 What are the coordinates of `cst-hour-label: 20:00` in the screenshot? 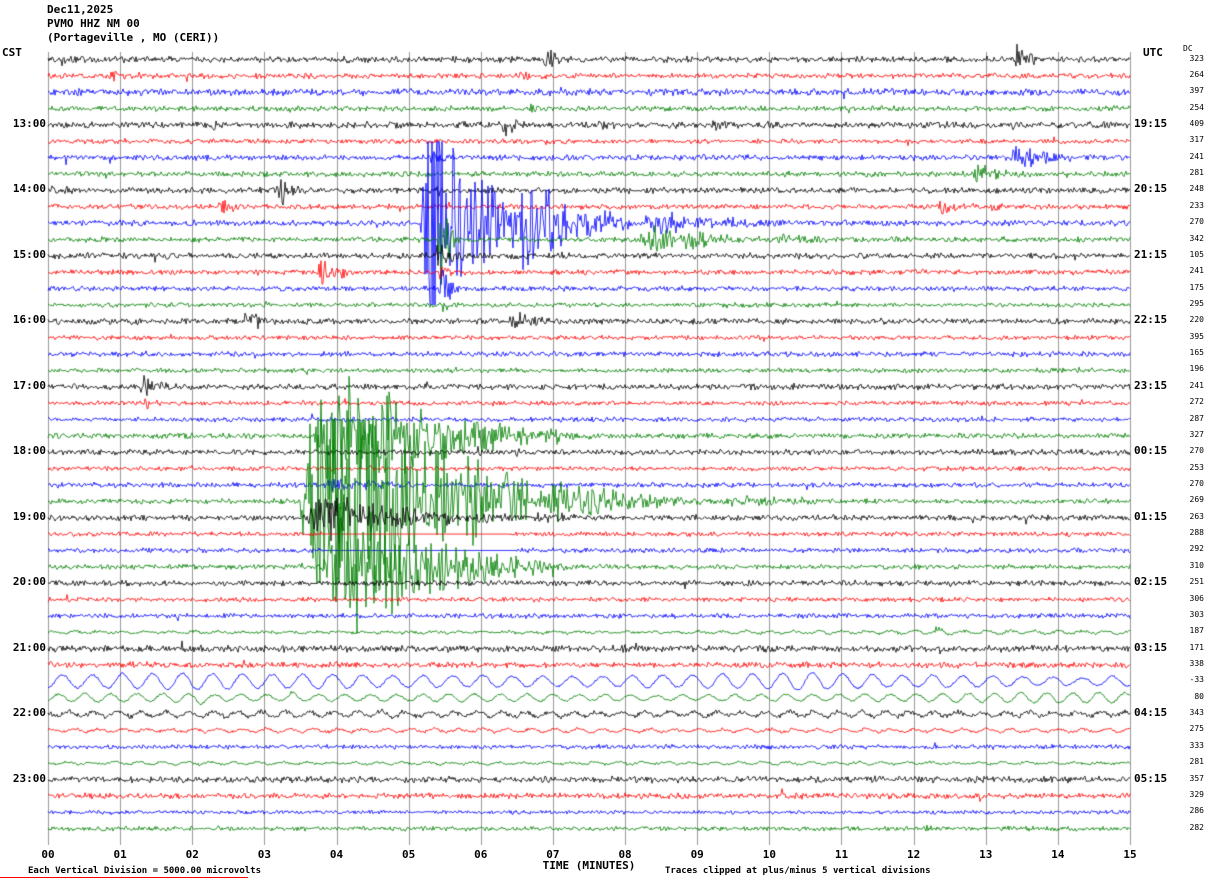 It's located at (29, 582).